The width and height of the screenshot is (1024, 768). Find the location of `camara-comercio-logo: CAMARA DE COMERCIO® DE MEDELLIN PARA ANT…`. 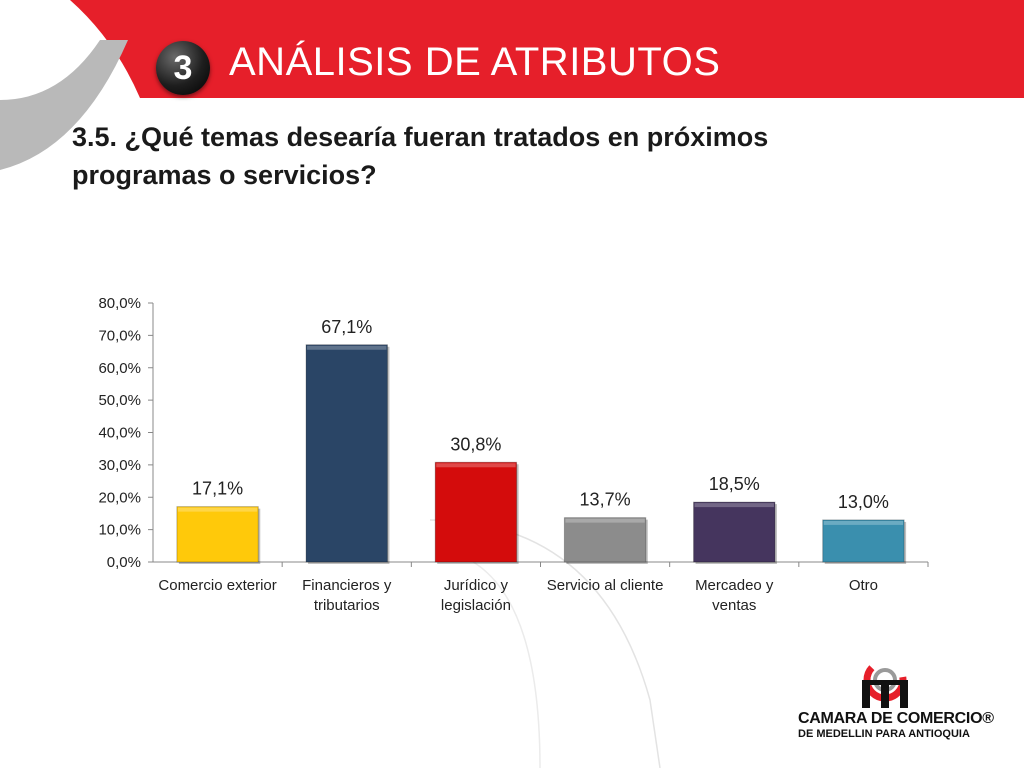

camara-comercio-logo: CAMARA DE COMERCIO® DE MEDELLIN PARA ANT… is located at coordinates (898, 700).